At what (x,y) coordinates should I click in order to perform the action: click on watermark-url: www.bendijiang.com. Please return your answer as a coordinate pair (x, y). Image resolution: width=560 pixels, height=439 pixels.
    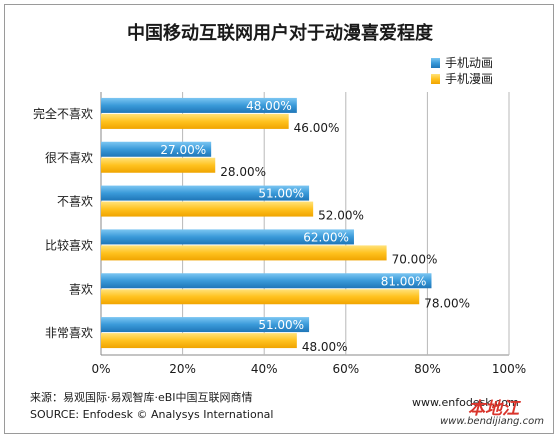
    Looking at the image, I should click on (492, 421).